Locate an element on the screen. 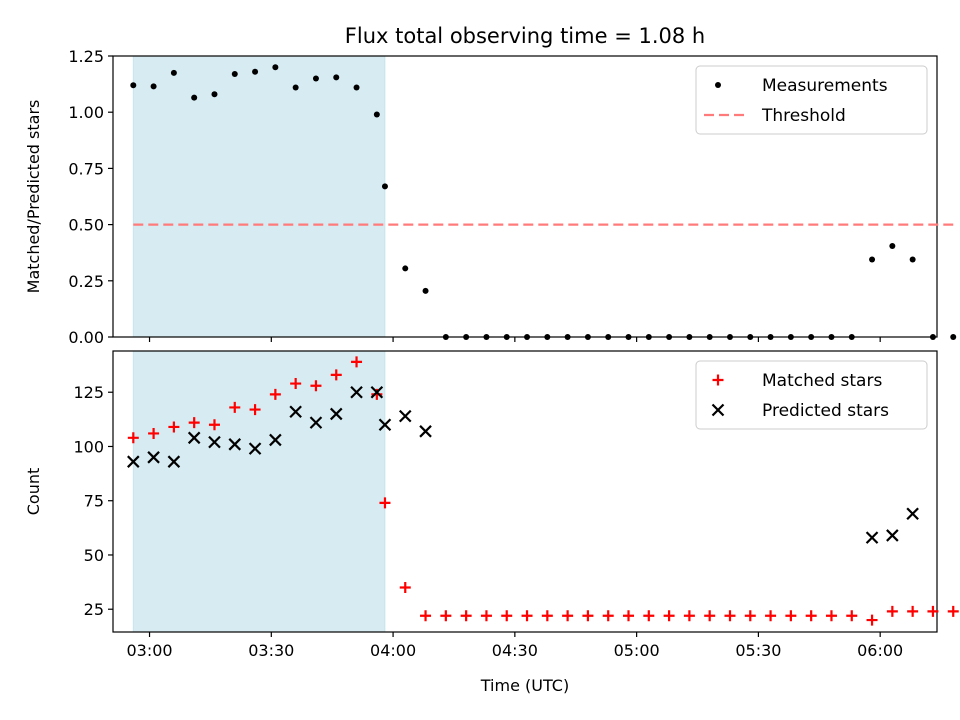  figure-title: Flux total observing time = 1.08 h is located at coordinates (525, 36).